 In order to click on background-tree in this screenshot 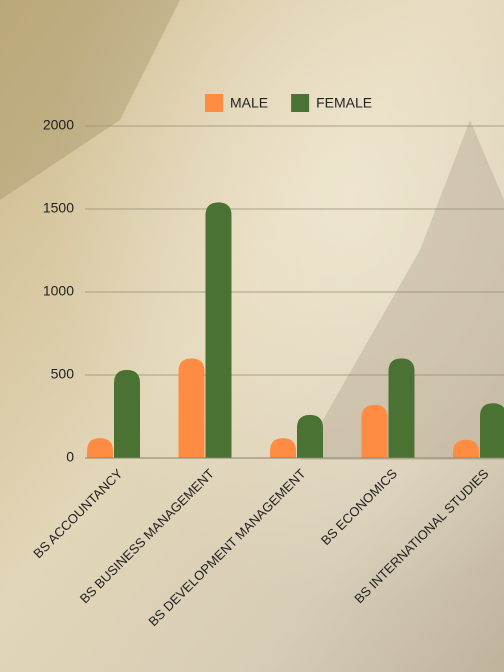, I will do `click(90, 100)`.